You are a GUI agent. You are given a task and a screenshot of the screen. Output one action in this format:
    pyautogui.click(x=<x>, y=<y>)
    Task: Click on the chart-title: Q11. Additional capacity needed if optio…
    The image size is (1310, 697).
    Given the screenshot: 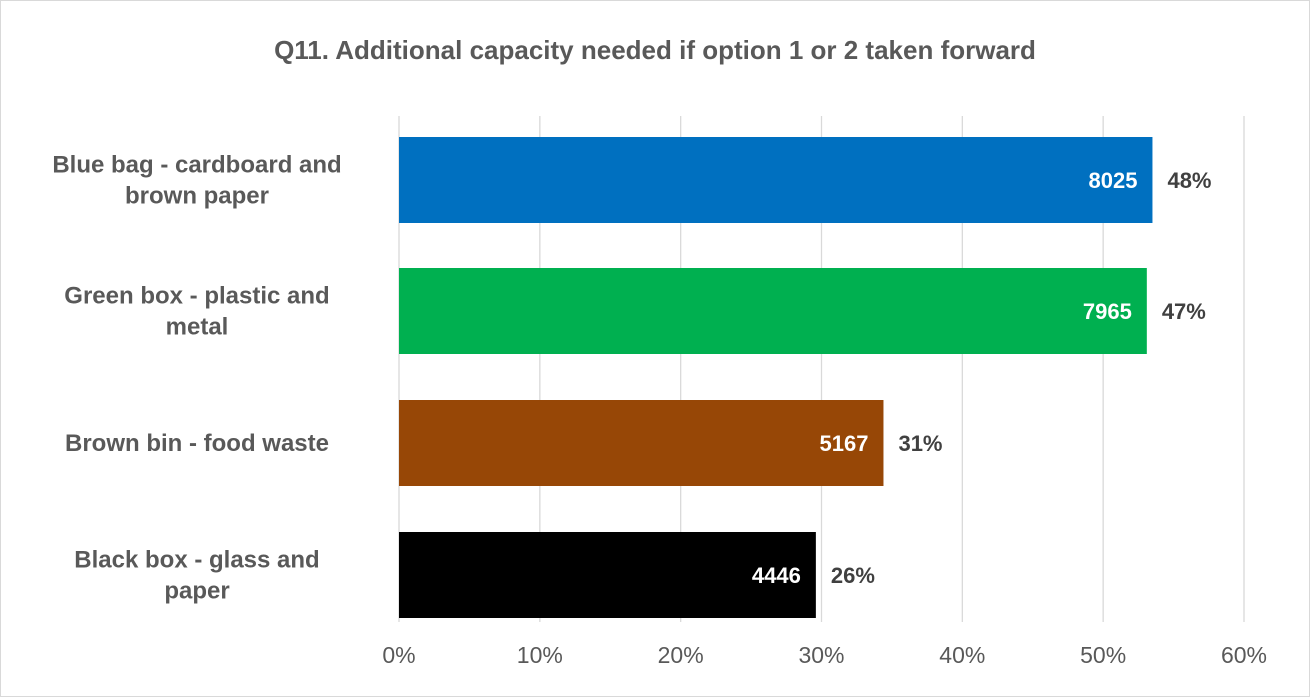 What is the action you would take?
    pyautogui.click(x=655, y=50)
    